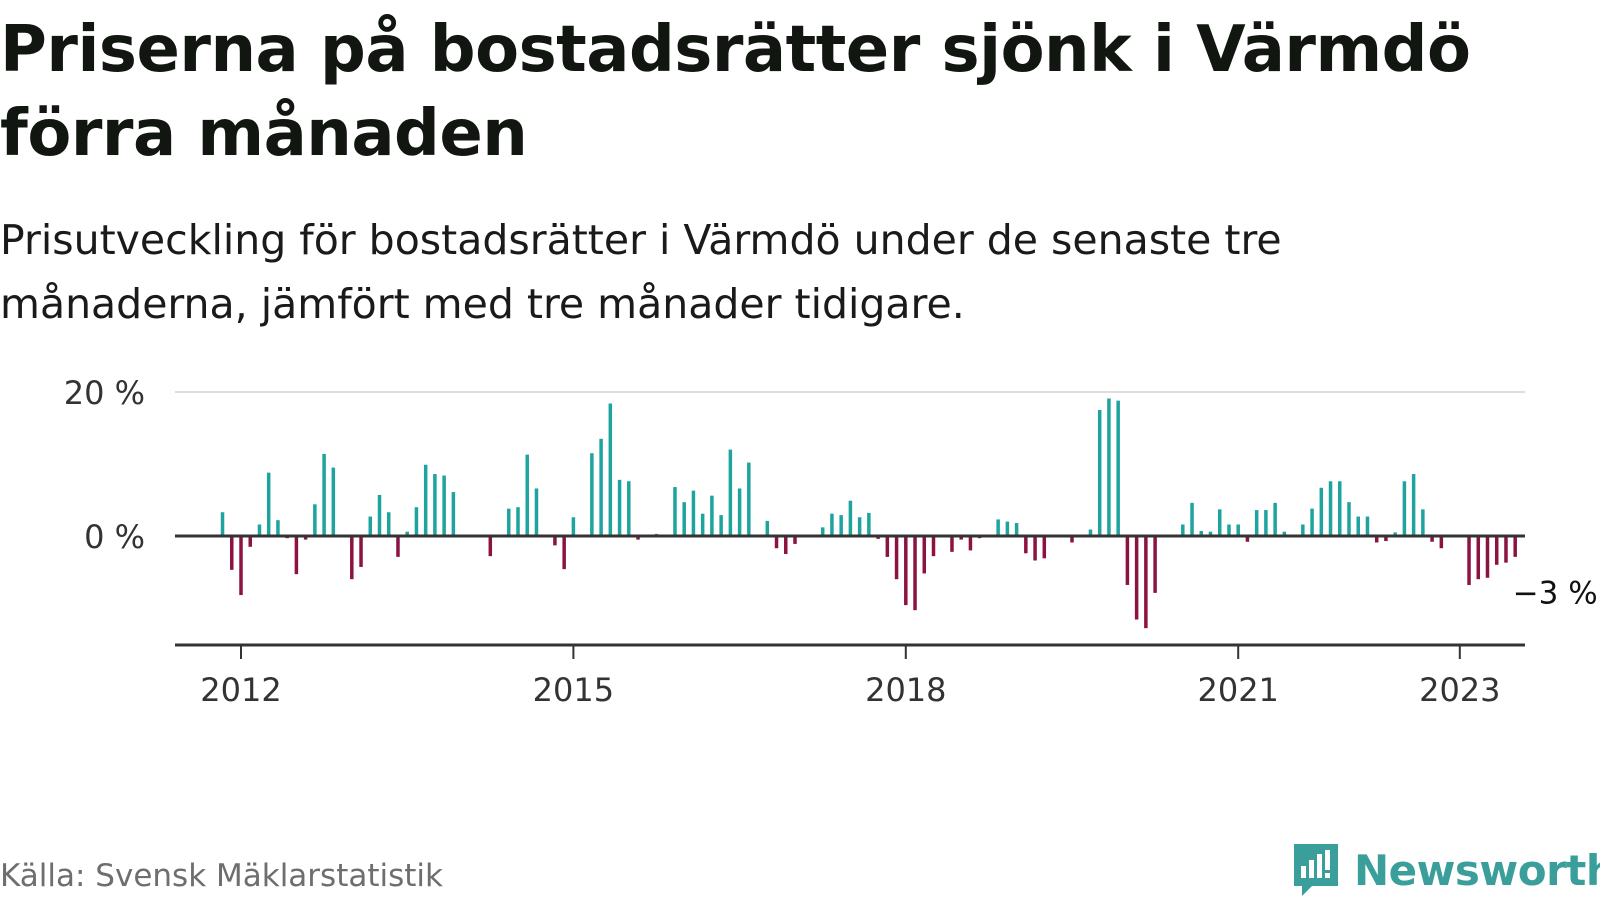 This screenshot has height=900, width=1600. What do you see at coordinates (114, 537) in the screenshot?
I see `y-tick-label: 0 %` at bounding box center [114, 537].